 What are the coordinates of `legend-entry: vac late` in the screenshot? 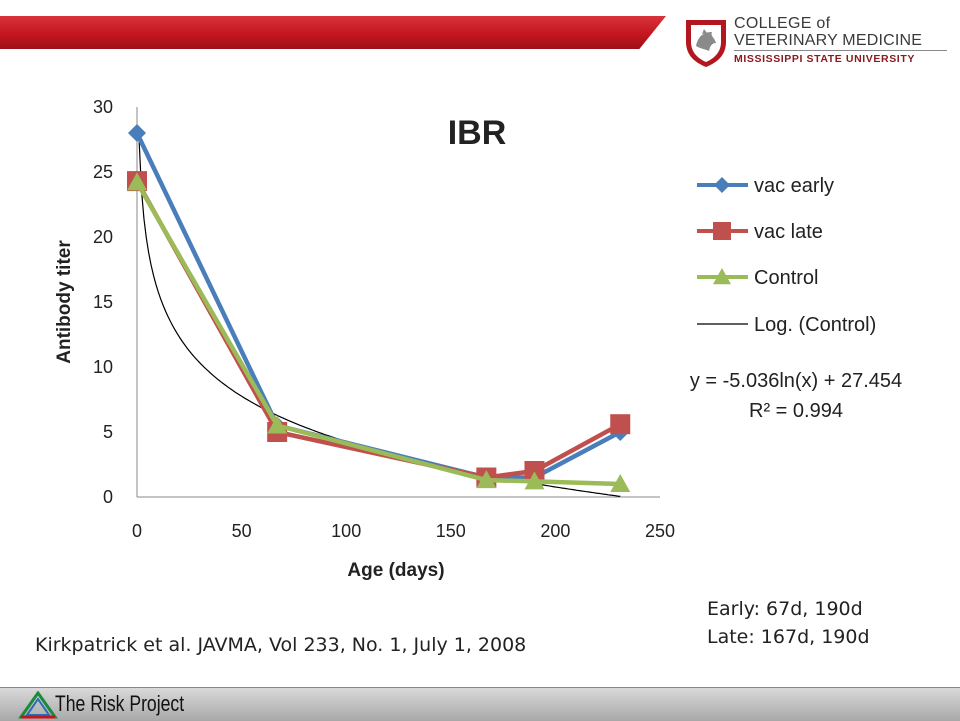 It's located at (788, 232).